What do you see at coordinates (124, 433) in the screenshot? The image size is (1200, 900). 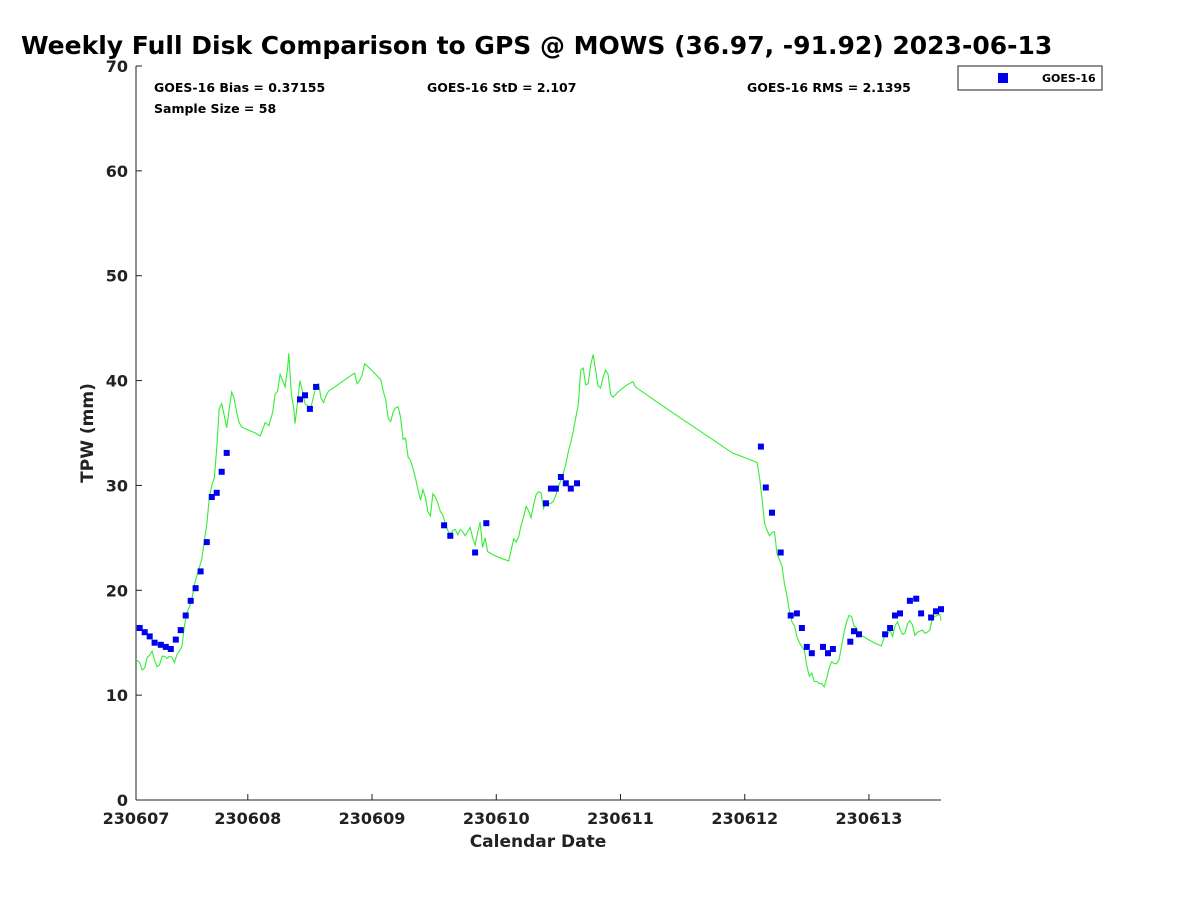 I see `y-axis: 0 10 20 30 40 50 60 70` at bounding box center [124, 433].